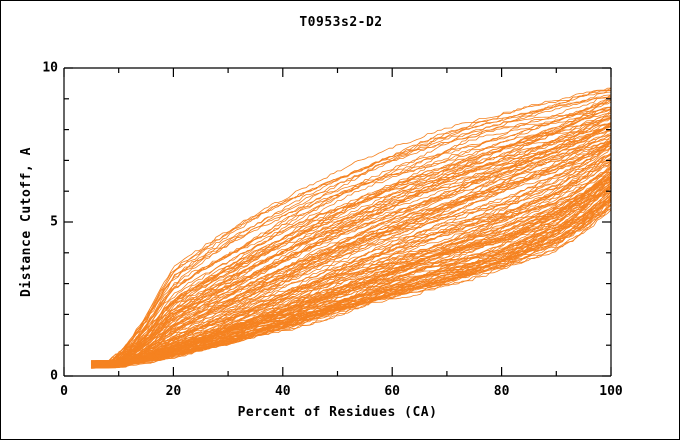 The height and width of the screenshot is (441, 680). What do you see at coordinates (50, 68) in the screenshot?
I see `y-tick-label: 10` at bounding box center [50, 68].